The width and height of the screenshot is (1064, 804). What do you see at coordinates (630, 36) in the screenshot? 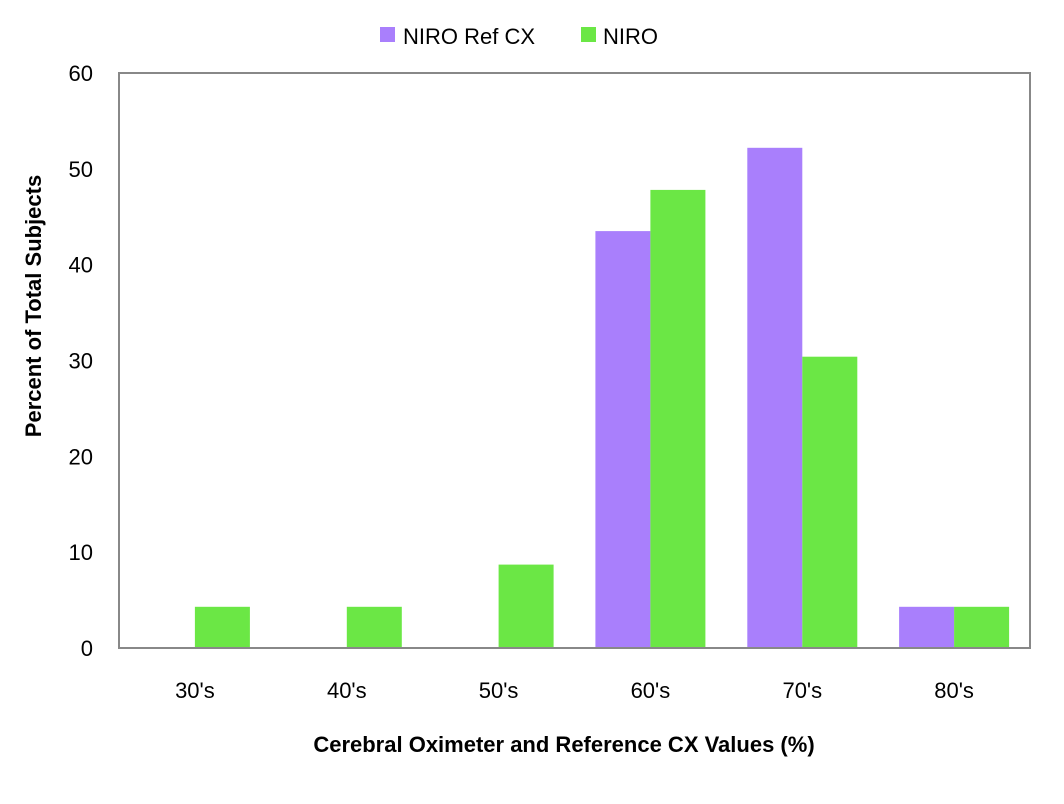
I see `legend-label-niro: NIRO` at bounding box center [630, 36].